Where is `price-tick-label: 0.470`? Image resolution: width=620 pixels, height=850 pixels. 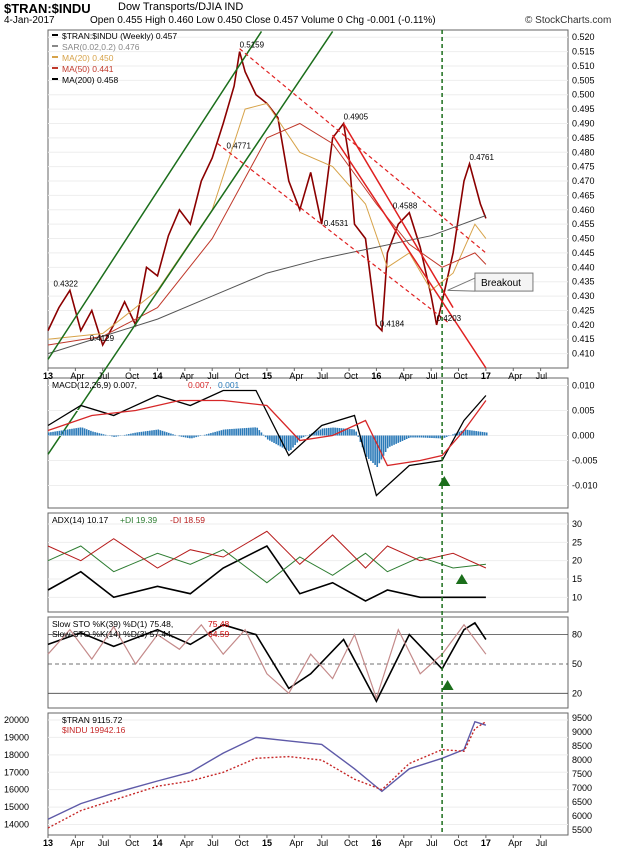 price-tick-label: 0.470 is located at coordinates (583, 181).